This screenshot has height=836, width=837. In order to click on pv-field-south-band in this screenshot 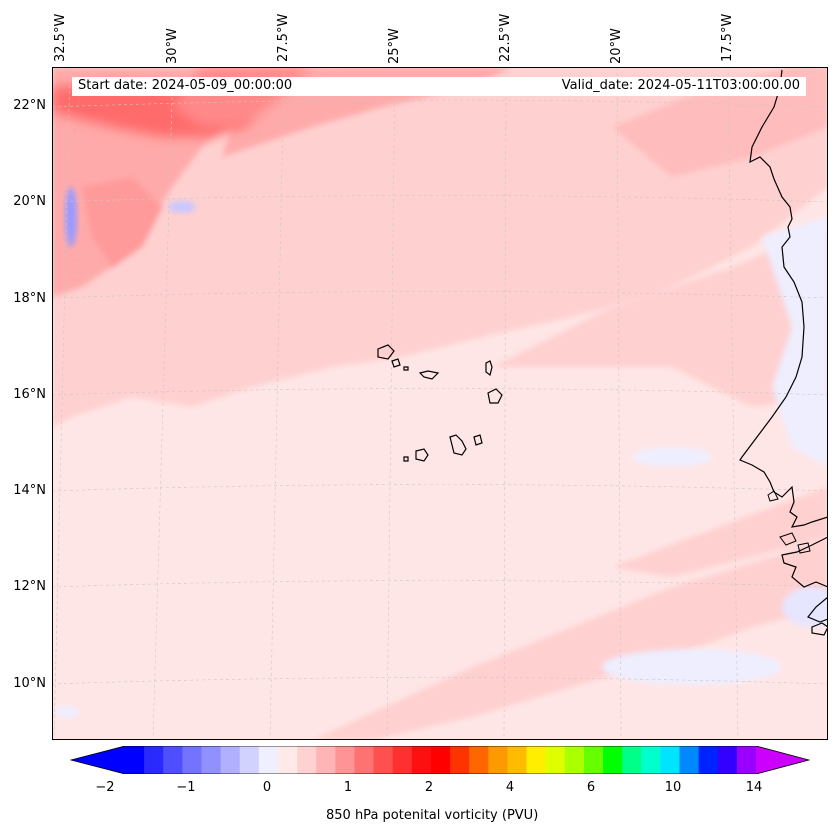, I will do `click(570, 638)`.